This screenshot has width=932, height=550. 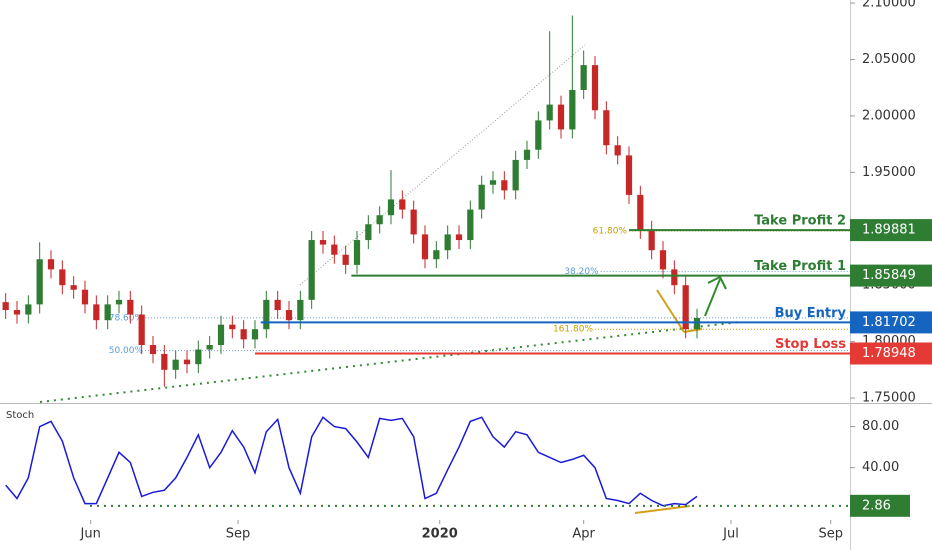 I want to click on level-value: 1.89881, so click(x=889, y=230).